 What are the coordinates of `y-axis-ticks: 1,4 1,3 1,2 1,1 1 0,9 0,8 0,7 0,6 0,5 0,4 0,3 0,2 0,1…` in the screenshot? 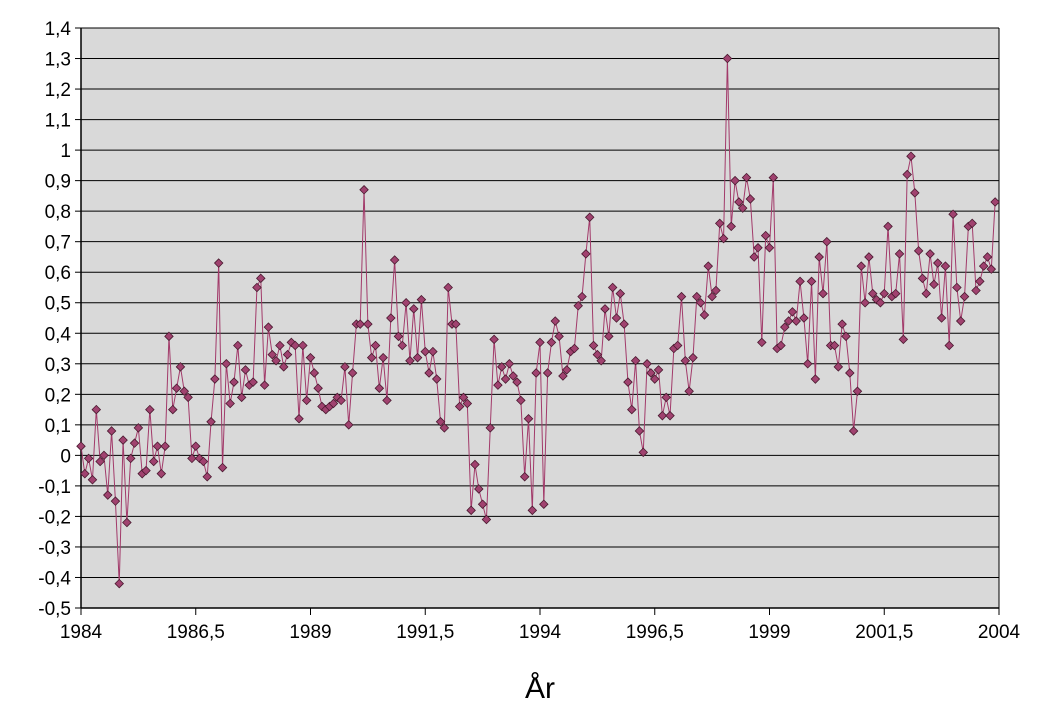 It's located at (59, 319).